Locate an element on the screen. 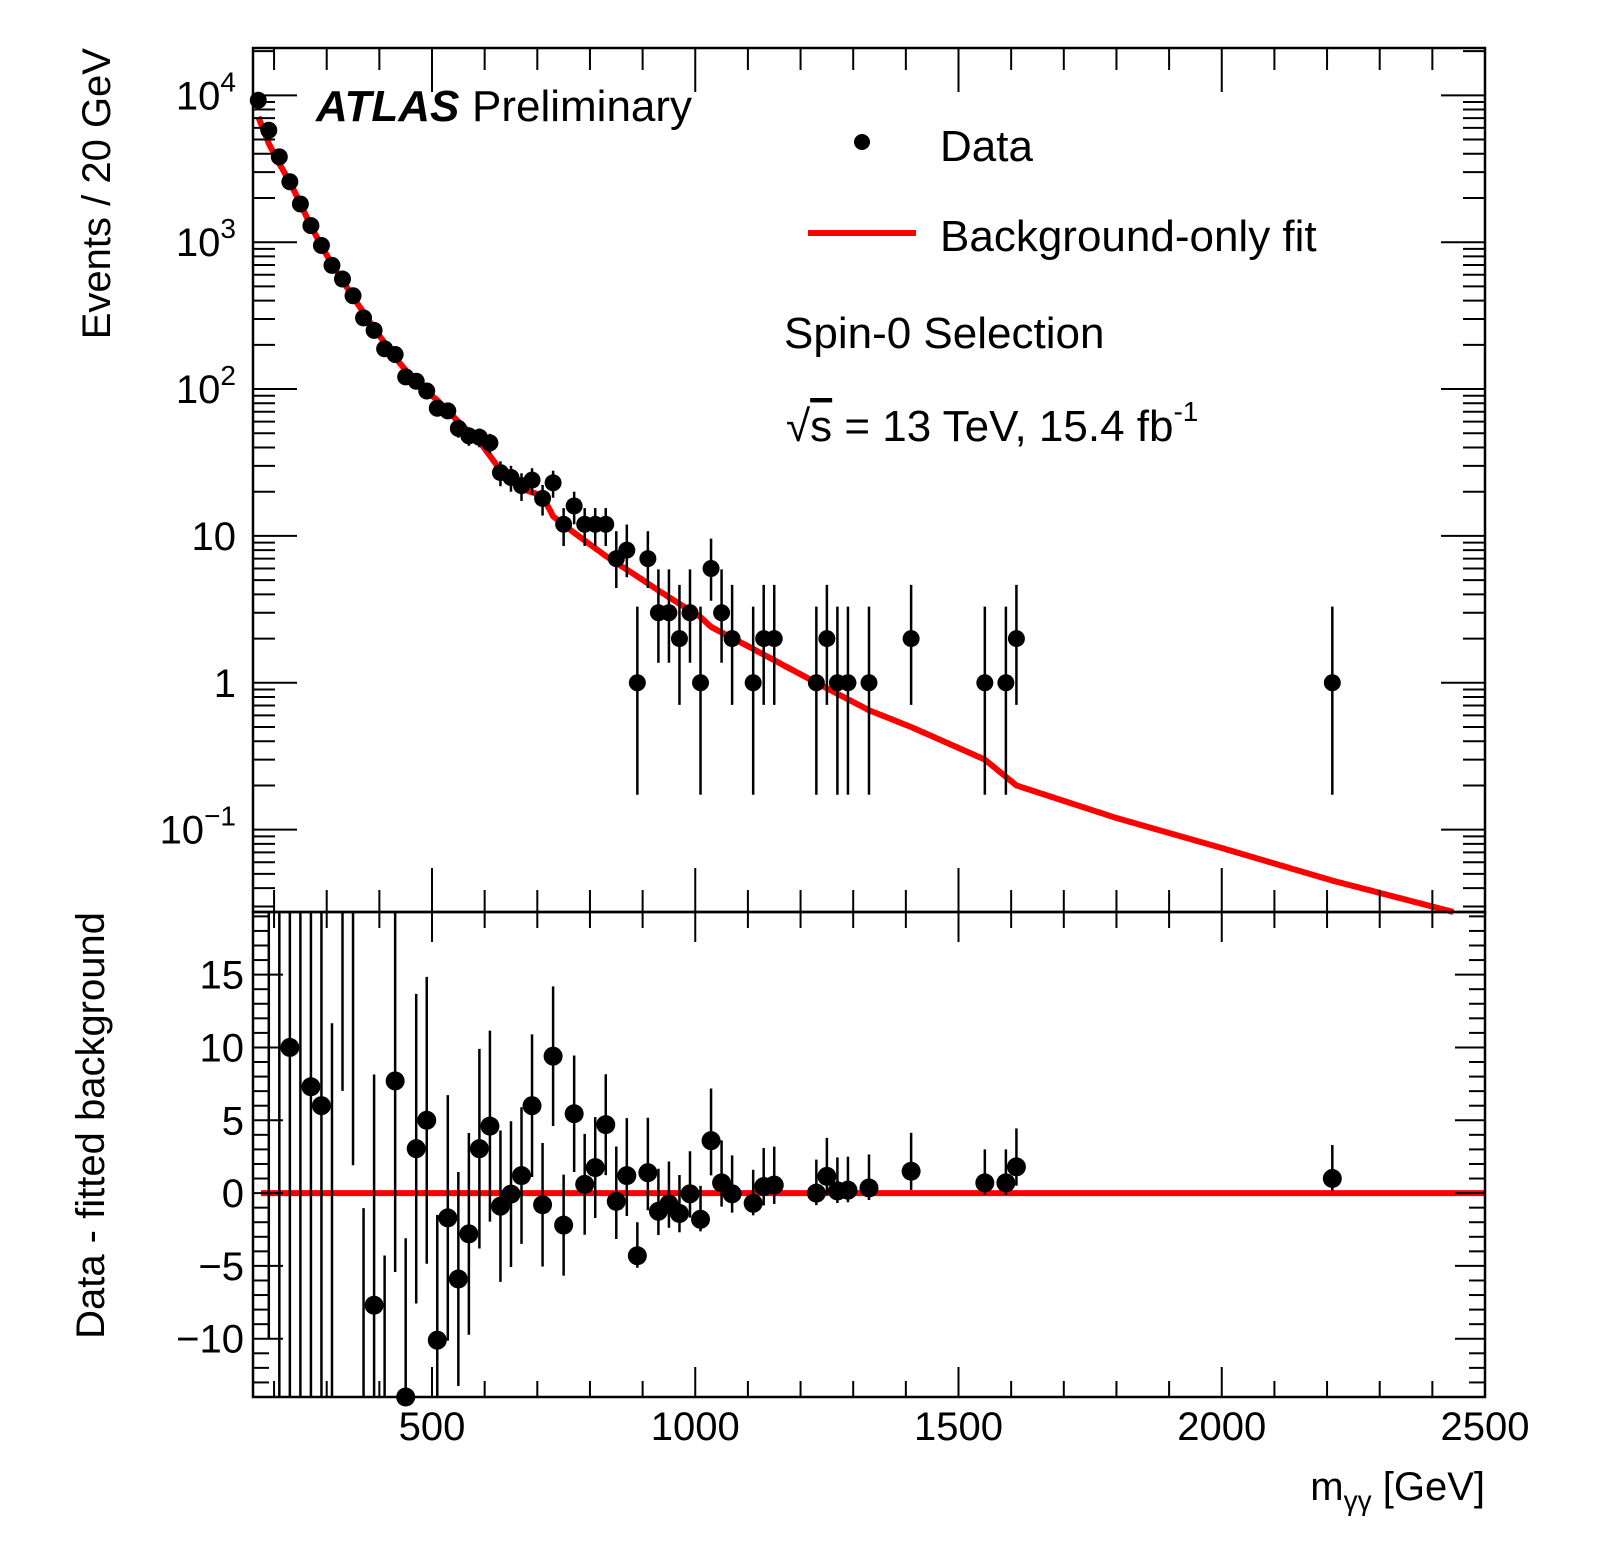 The width and height of the screenshot is (1600, 1555). tick-exponent: 3 is located at coordinates (228, 228).